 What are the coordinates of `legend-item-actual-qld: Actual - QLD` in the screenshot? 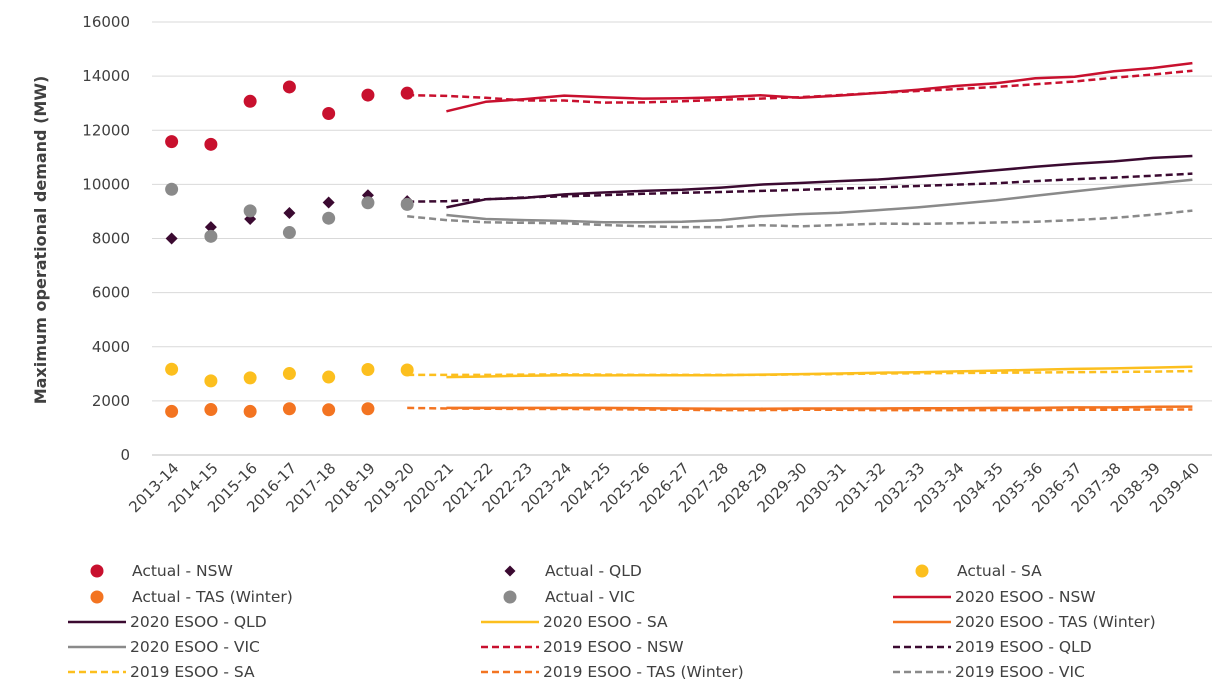 It's located at (573, 571).